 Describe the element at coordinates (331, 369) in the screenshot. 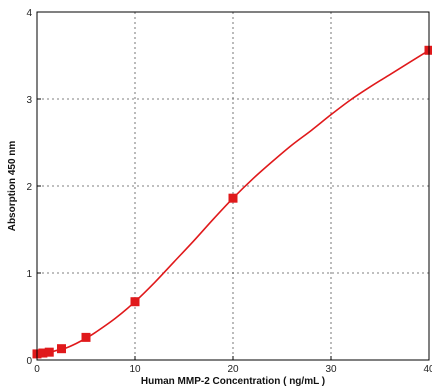

I see `x-tick-label: 30` at that location.